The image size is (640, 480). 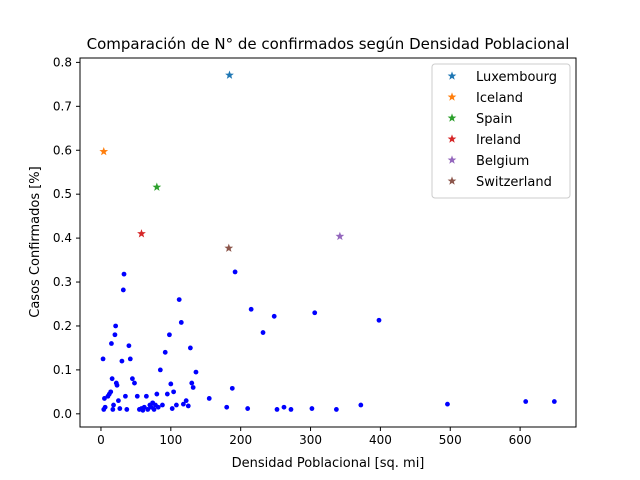 I want to click on y-tick-label: 0.1, so click(x=62, y=370).